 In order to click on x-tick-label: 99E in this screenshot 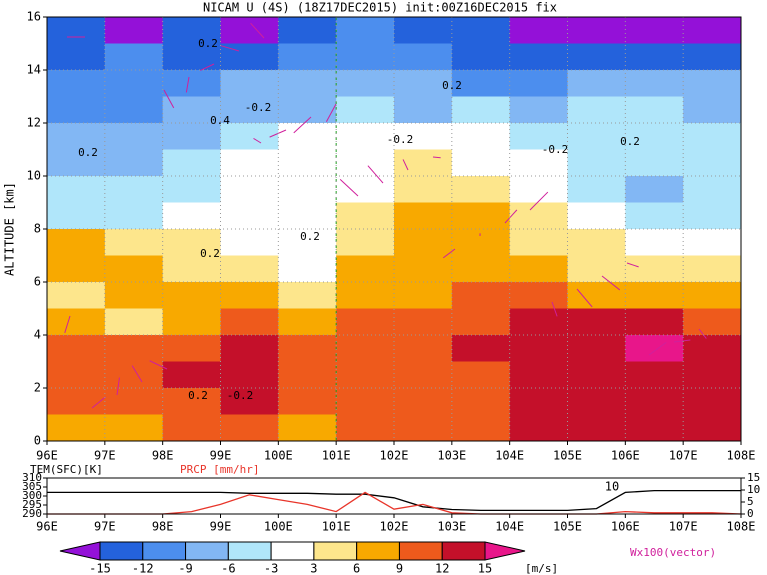, I will do `click(221, 527)`.